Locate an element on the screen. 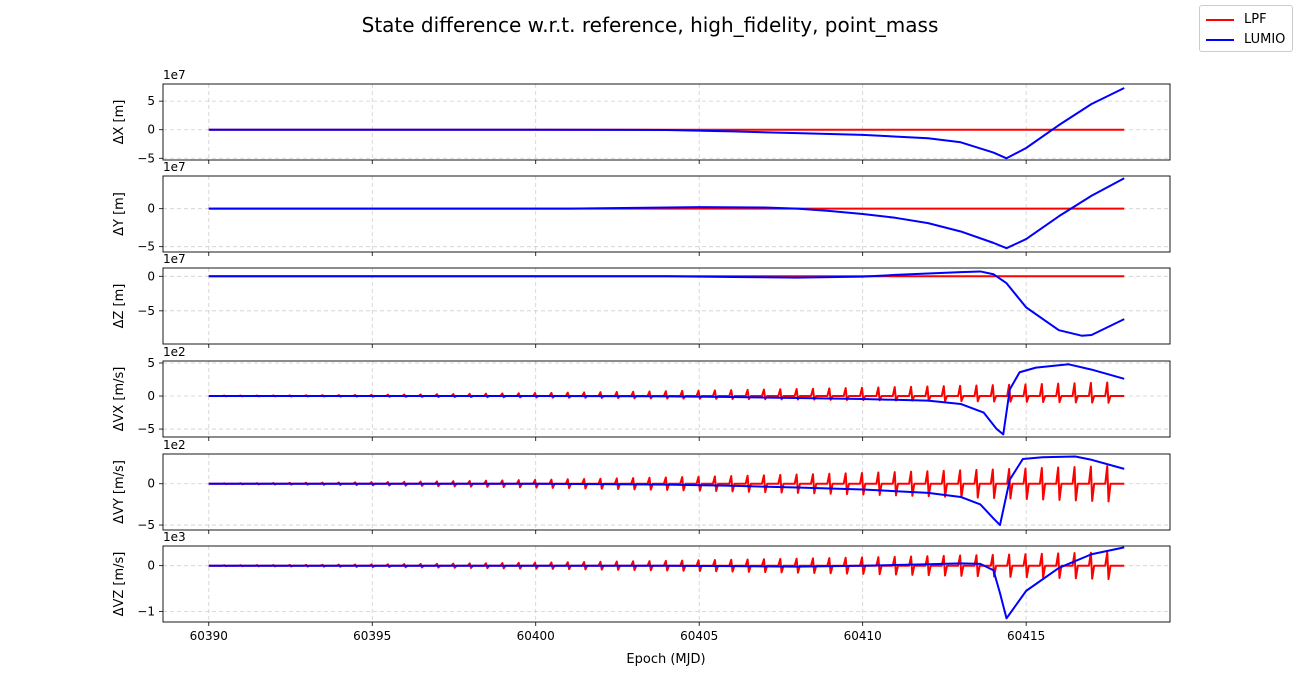 This screenshot has width=1300, height=700. y-axis-label: ΔVY [m/s] is located at coordinates (119, 492).